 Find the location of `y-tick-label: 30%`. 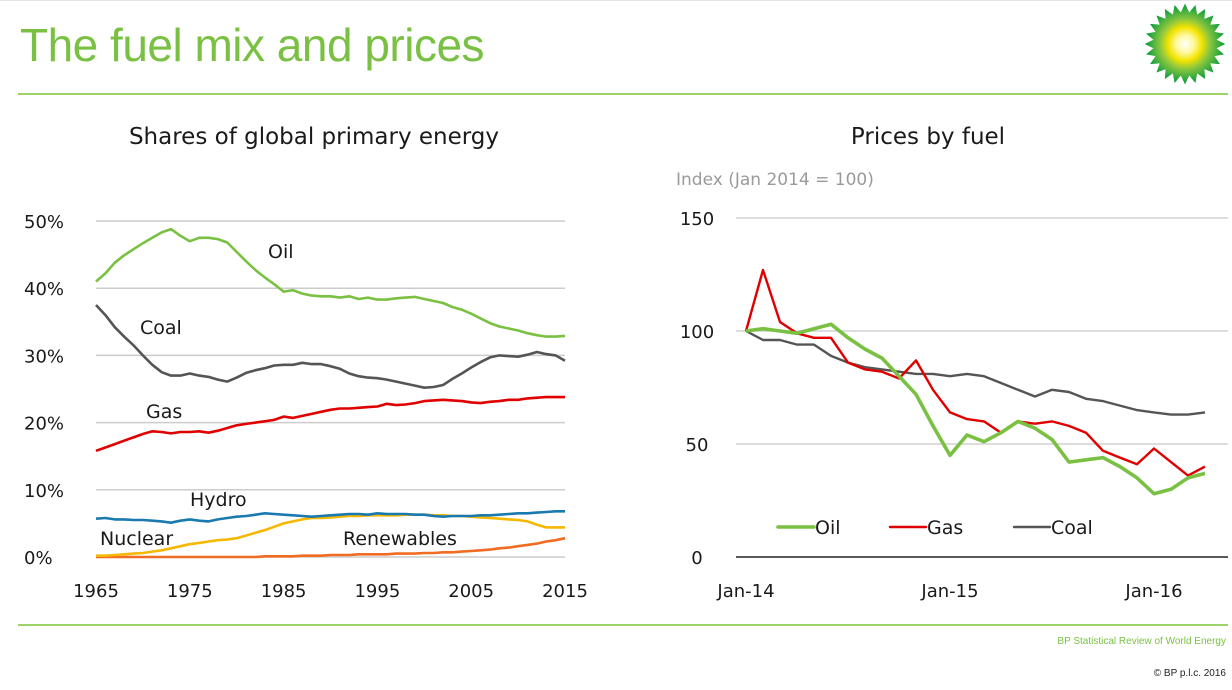

y-tick-label: 30% is located at coordinates (44, 356).